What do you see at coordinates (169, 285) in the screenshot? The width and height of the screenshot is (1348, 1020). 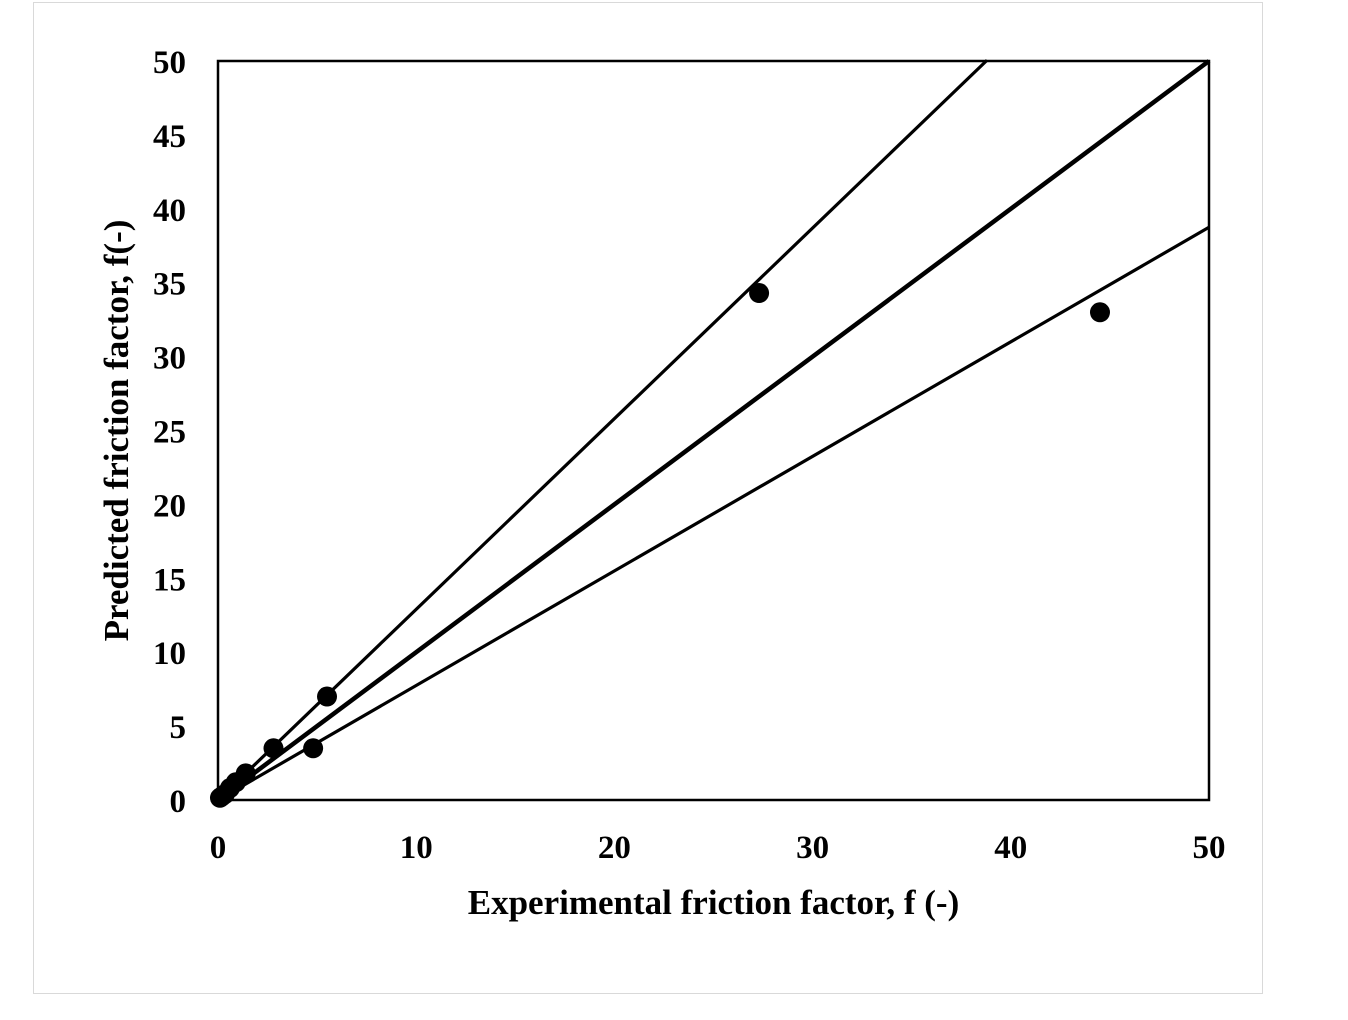 I see `y-tick-label: 35` at bounding box center [169, 285].